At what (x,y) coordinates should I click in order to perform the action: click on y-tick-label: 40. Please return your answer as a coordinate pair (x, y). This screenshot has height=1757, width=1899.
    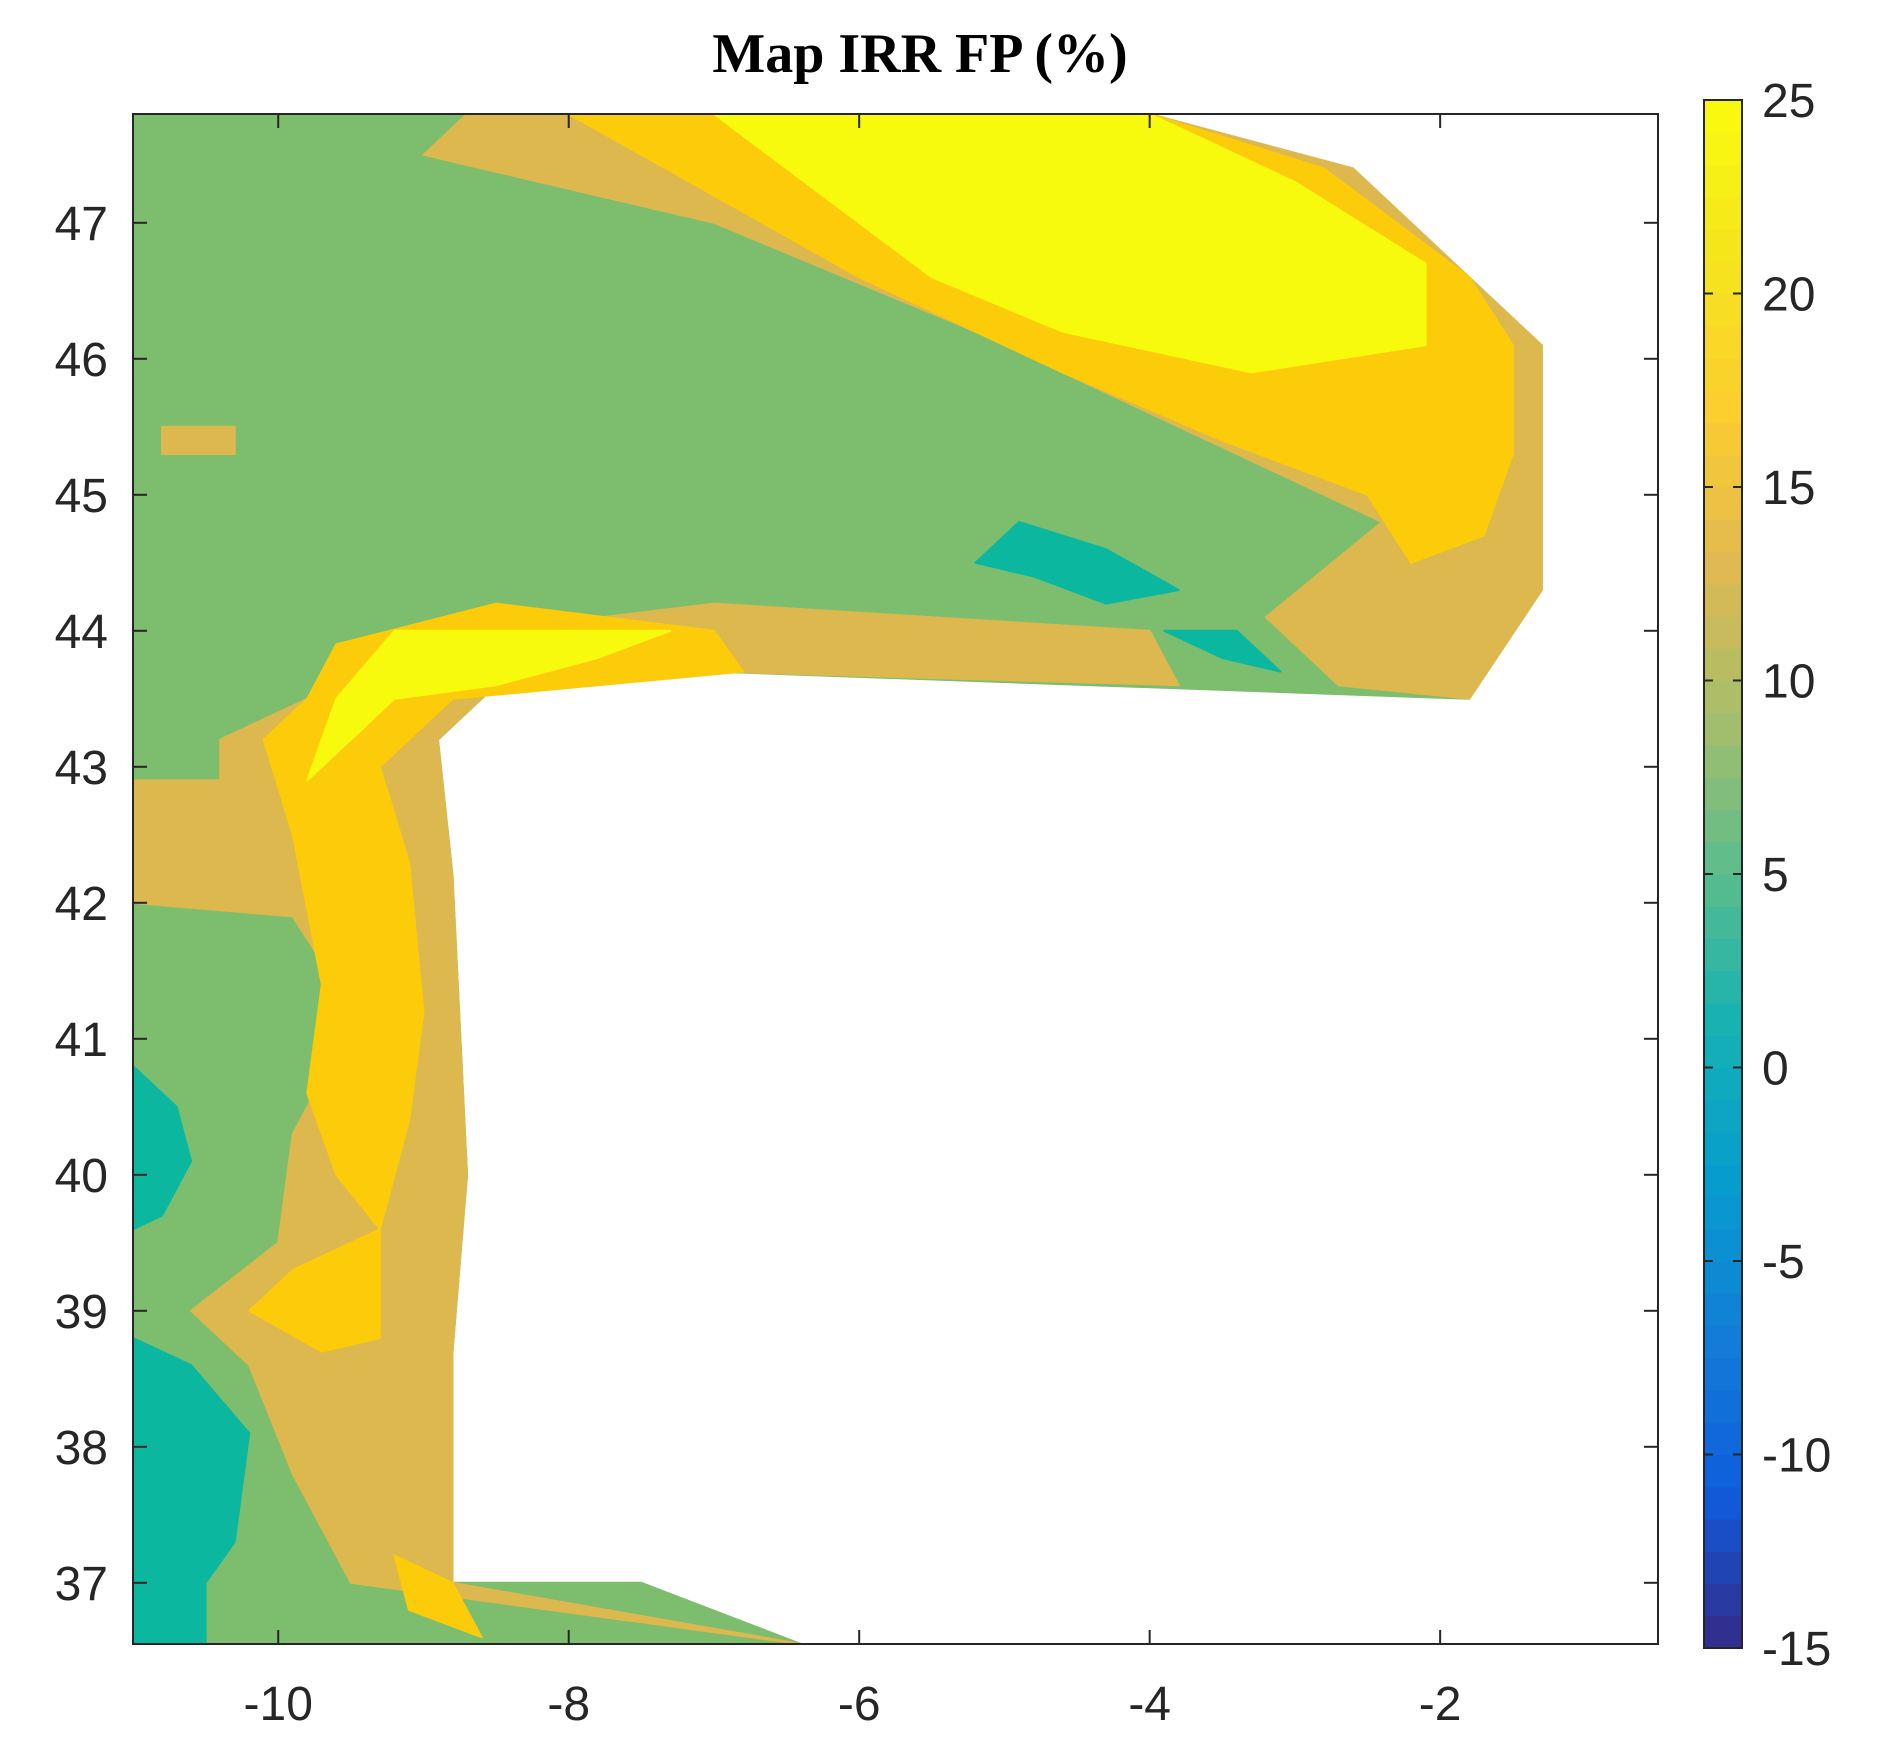
    Looking at the image, I should click on (81, 1176).